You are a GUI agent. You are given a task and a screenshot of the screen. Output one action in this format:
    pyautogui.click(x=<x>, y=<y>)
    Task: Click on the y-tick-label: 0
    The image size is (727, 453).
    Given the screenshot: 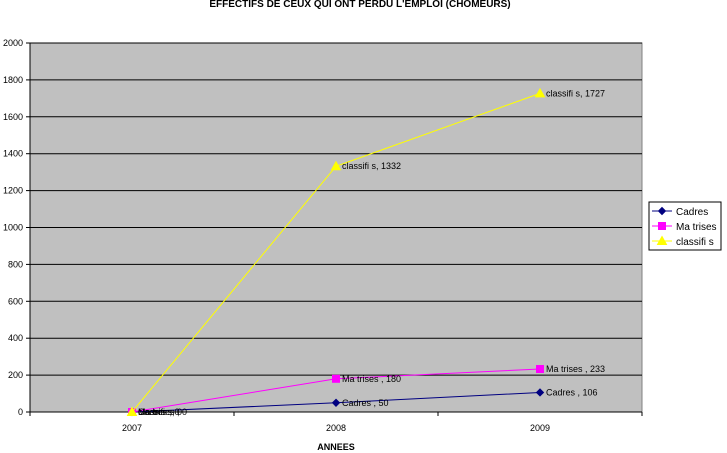 What is the action you would take?
    pyautogui.click(x=20, y=412)
    